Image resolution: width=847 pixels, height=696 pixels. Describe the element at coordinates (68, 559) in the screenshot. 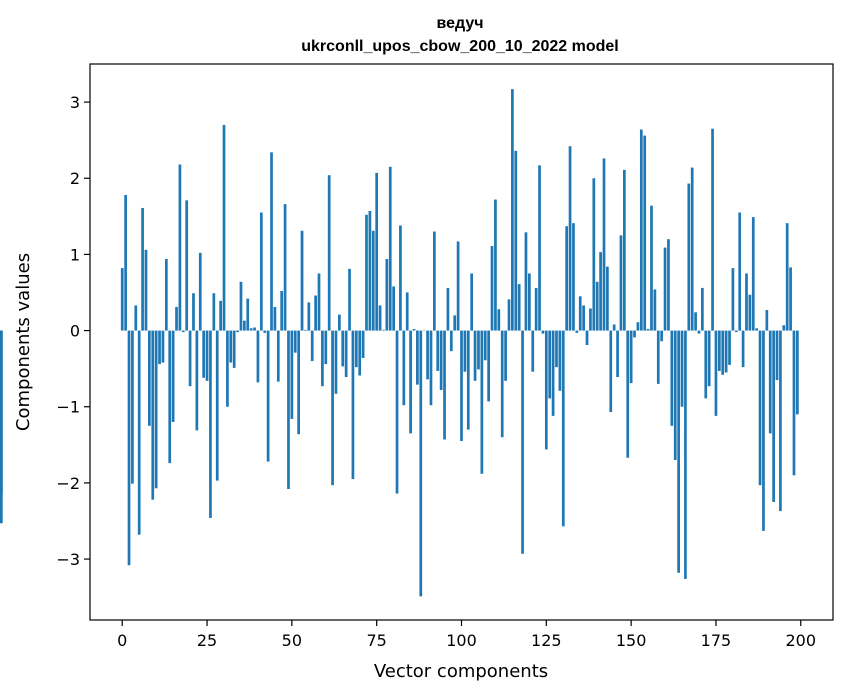

I see `y-tick-label: −3` at that location.